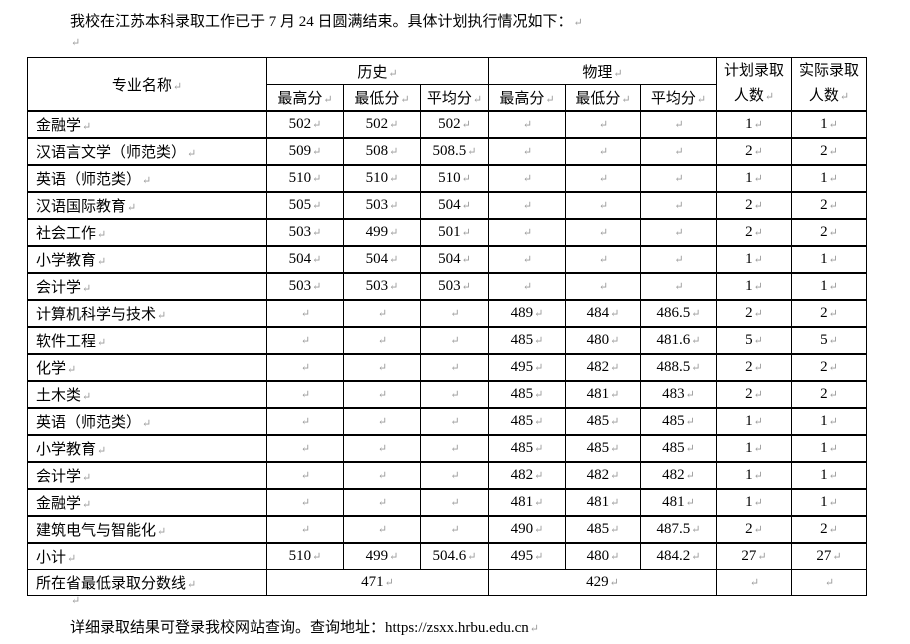 The width and height of the screenshot is (910, 644). I want to click on history-max-cell: 504↵, so click(305, 259).